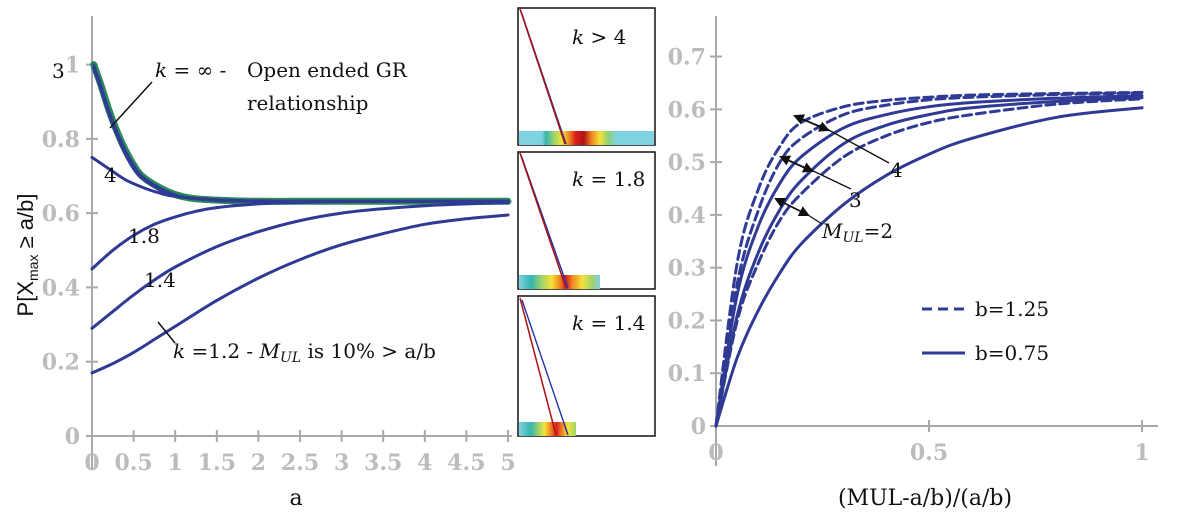 The image size is (1181, 521). I want to click on right-x-axis-label: (MUL-a/b)/(a/b), so click(925, 498).